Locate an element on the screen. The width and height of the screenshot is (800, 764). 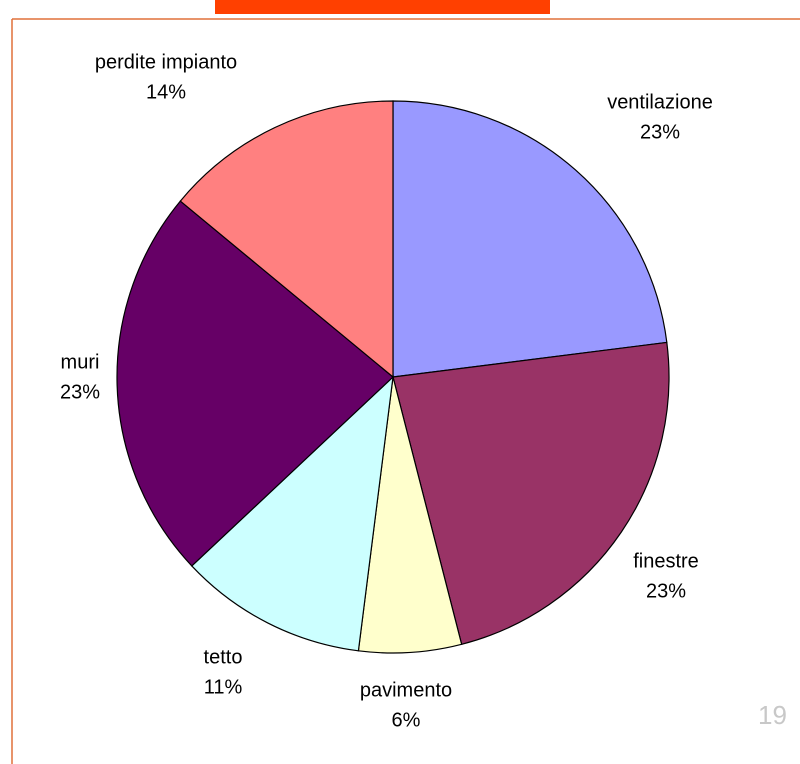
slice-label: ventilazione is located at coordinates (660, 102).